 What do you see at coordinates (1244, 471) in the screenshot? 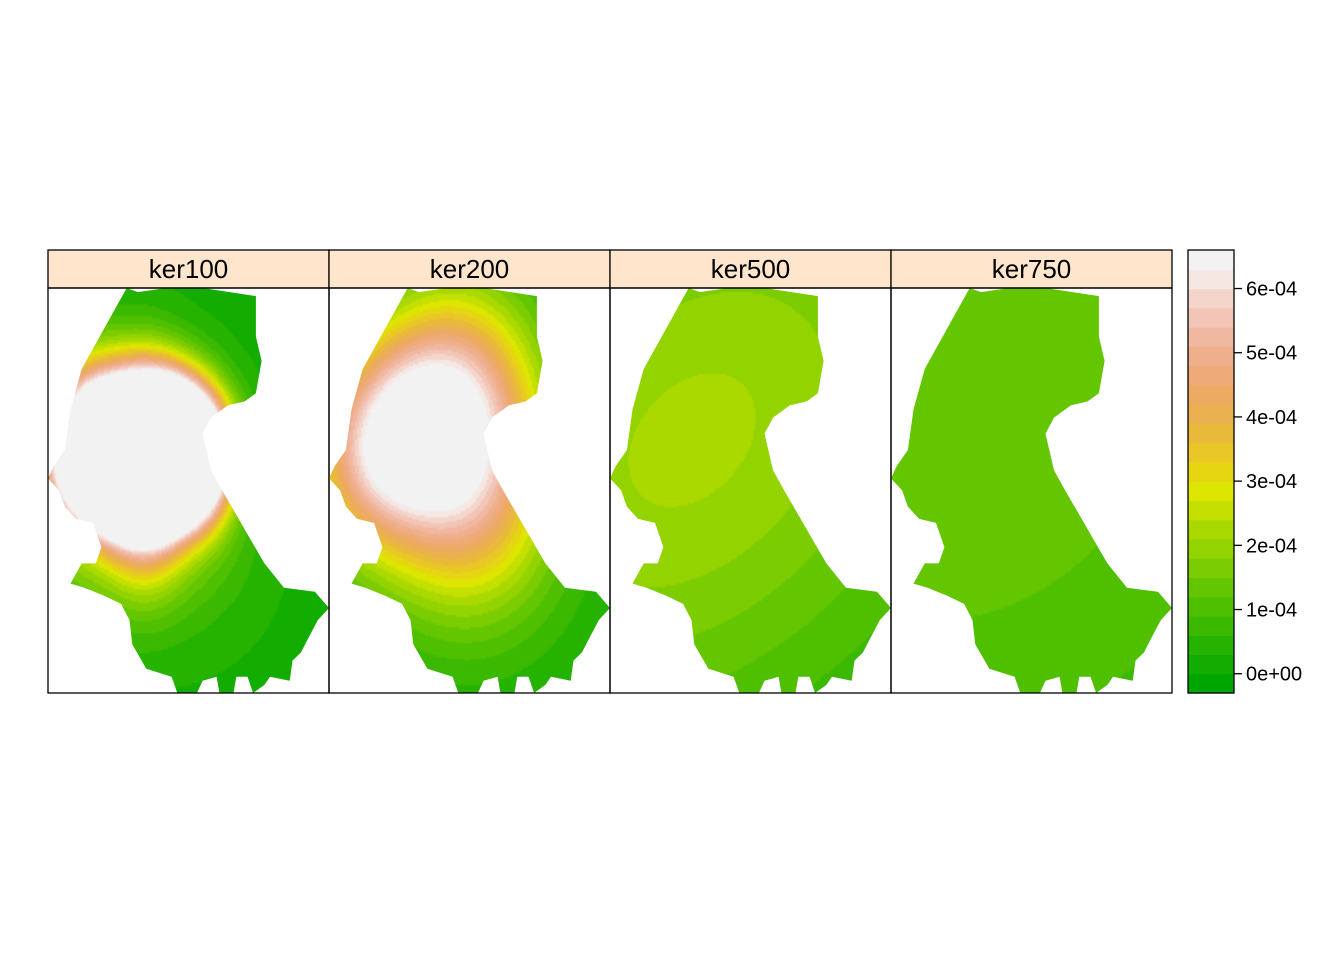
I see `color-key: 0e+00 1e-04 2e-04 3e-04 4e-04 5e-04 6e-04` at bounding box center [1244, 471].